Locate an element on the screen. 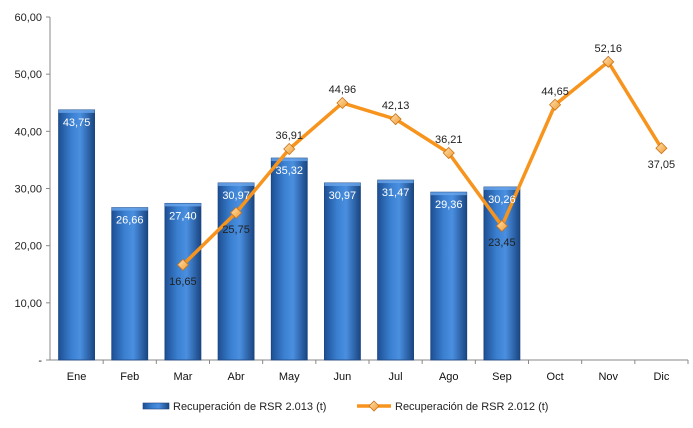 This screenshot has height=428, width=693. line-data-label: 23,45 is located at coordinates (502, 243).